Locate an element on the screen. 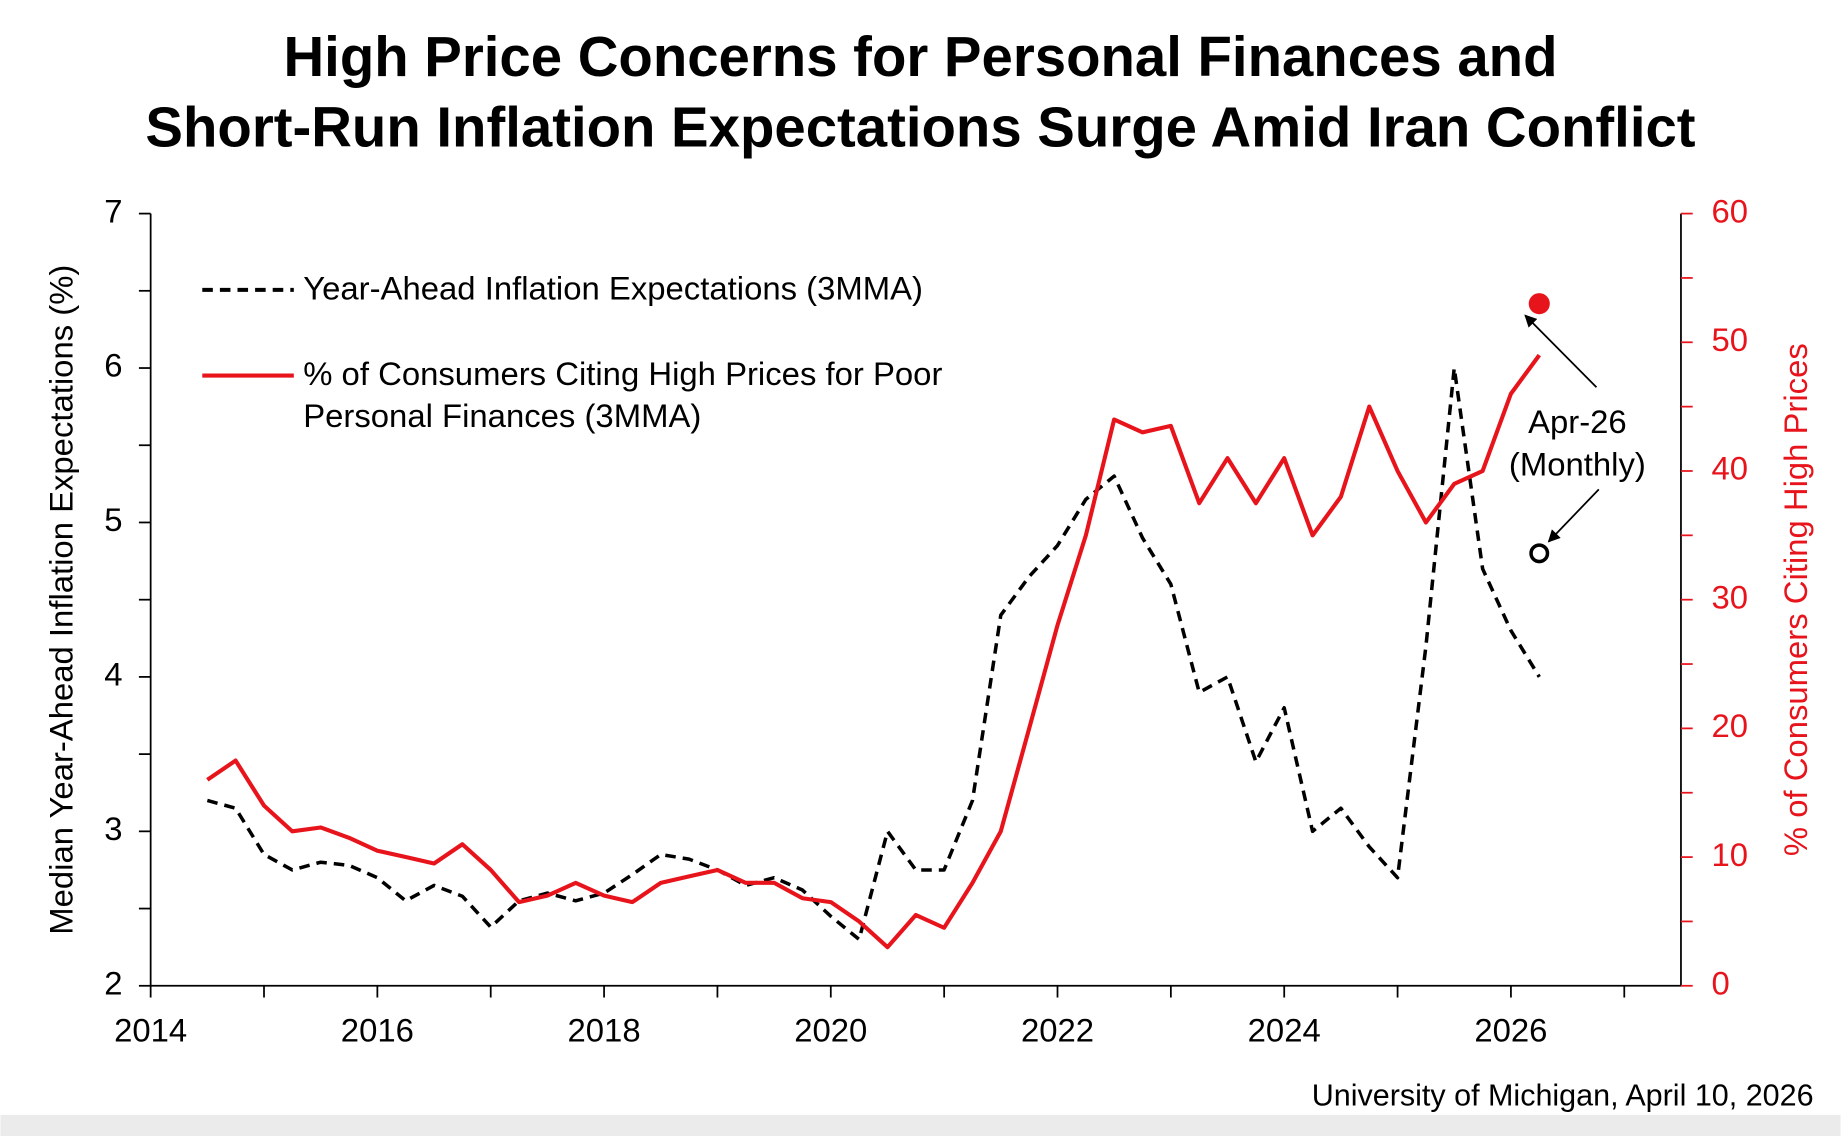  y2-tick-label: 50 is located at coordinates (1729, 339).